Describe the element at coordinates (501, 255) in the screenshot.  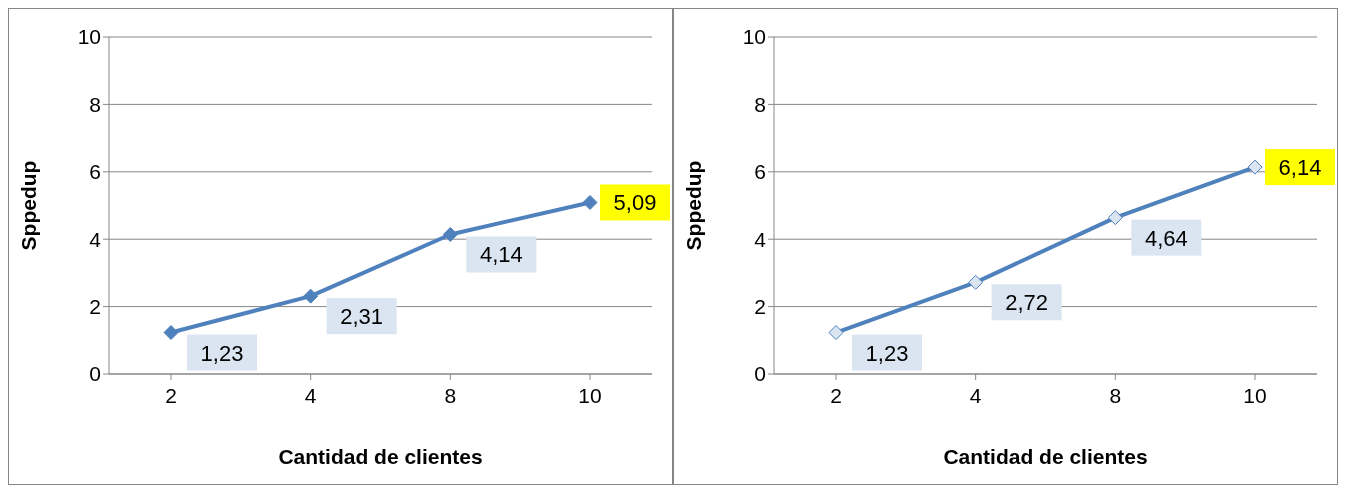
I see `data-label: 4,14` at that location.